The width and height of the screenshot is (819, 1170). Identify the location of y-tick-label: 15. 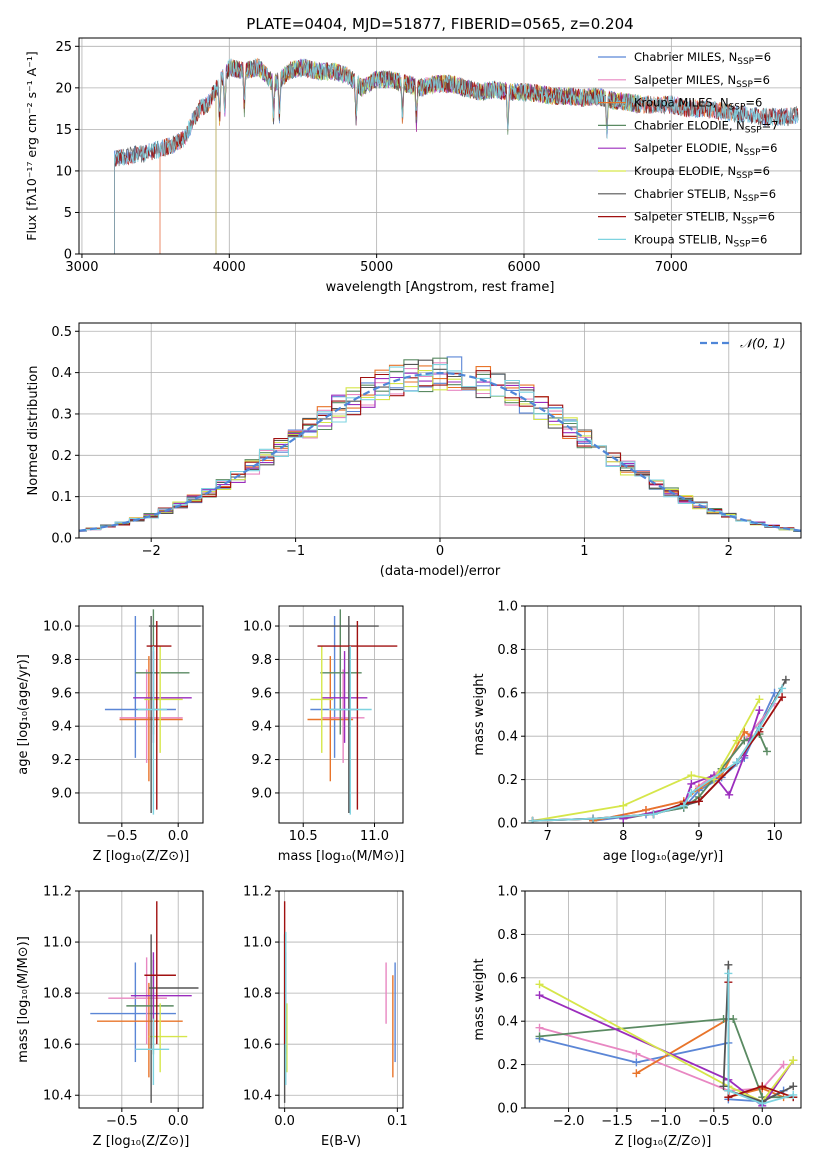
(63, 130).